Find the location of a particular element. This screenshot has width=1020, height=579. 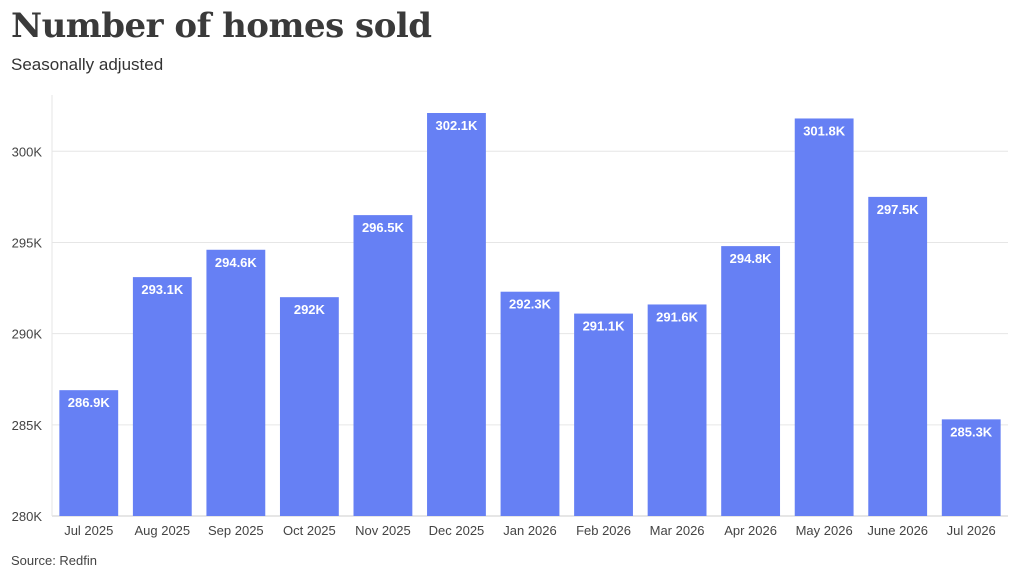

source-note: Source: Redfin is located at coordinates (54, 560).